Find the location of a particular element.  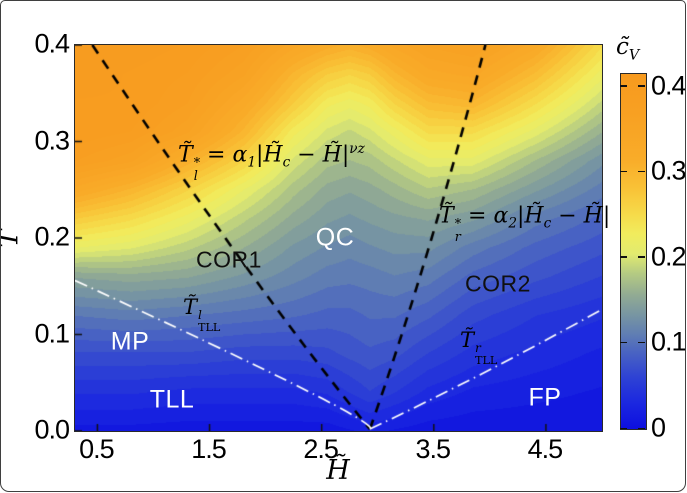

colorbar-label-base: c̃ is located at coordinates (622, 47).